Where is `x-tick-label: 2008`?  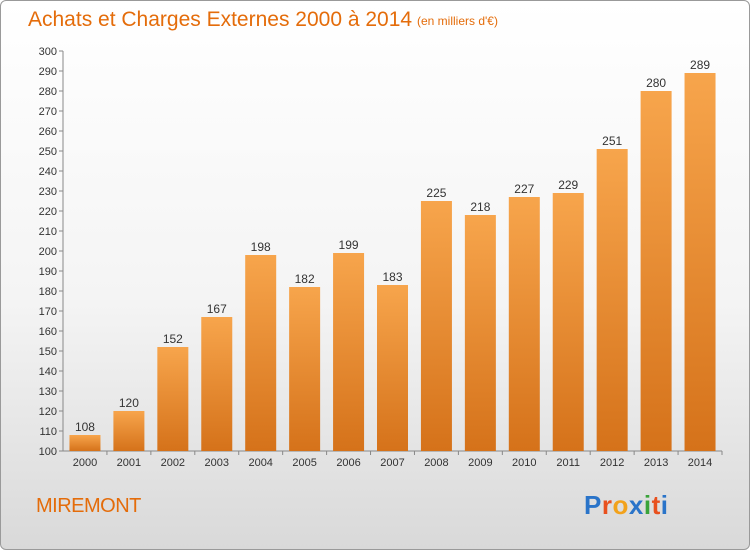 x-tick-label: 2008 is located at coordinates (436, 463).